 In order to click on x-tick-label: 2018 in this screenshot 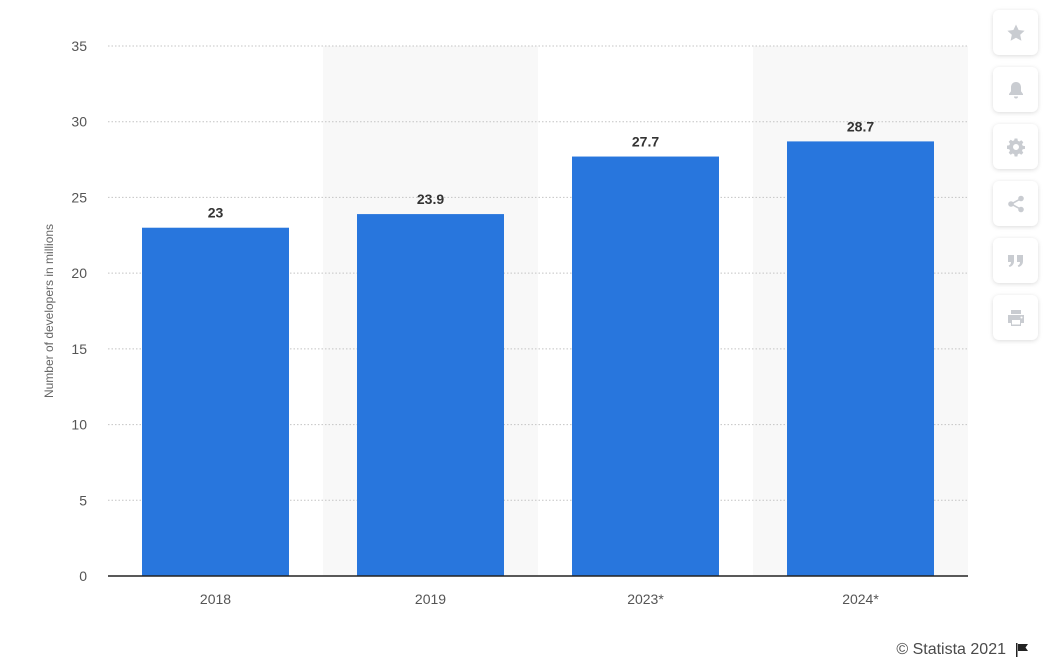, I will do `click(215, 599)`.